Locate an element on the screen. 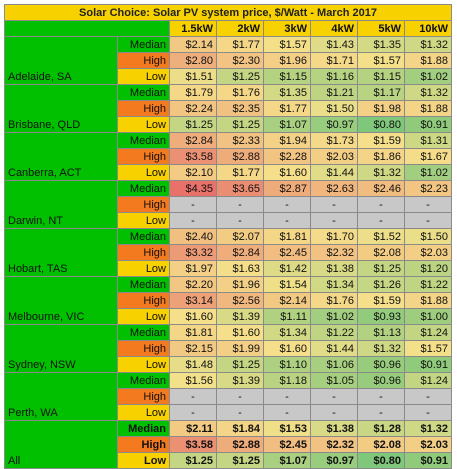 This screenshot has height=469, width=457. price-cell: $1.44 is located at coordinates (334, 348).